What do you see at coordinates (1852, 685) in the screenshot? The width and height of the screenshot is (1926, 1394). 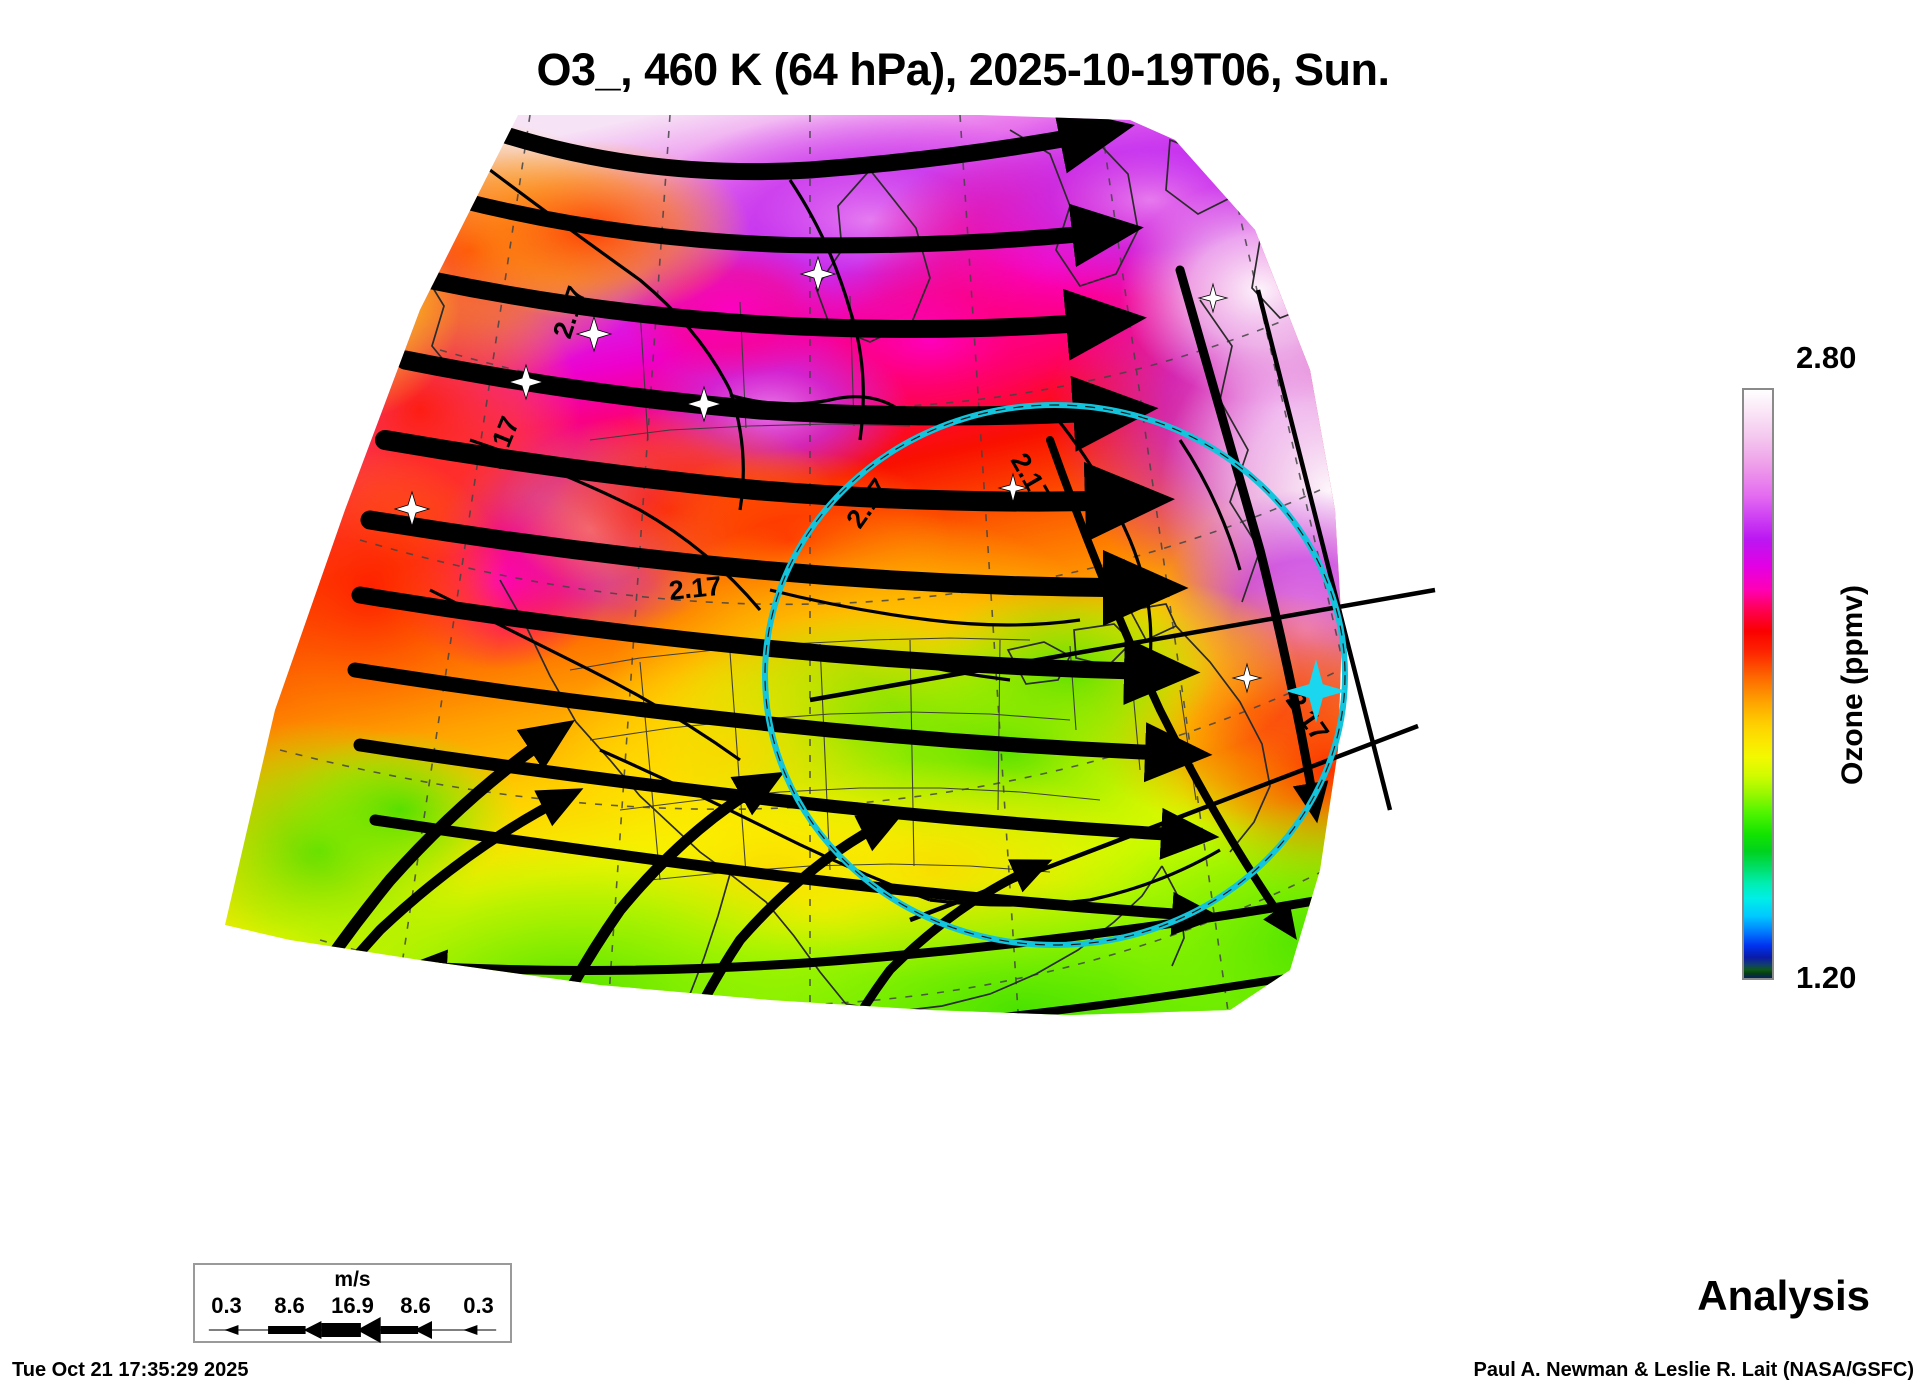 I see `colorbar-axis-title: Ozone (ppmv)` at bounding box center [1852, 685].